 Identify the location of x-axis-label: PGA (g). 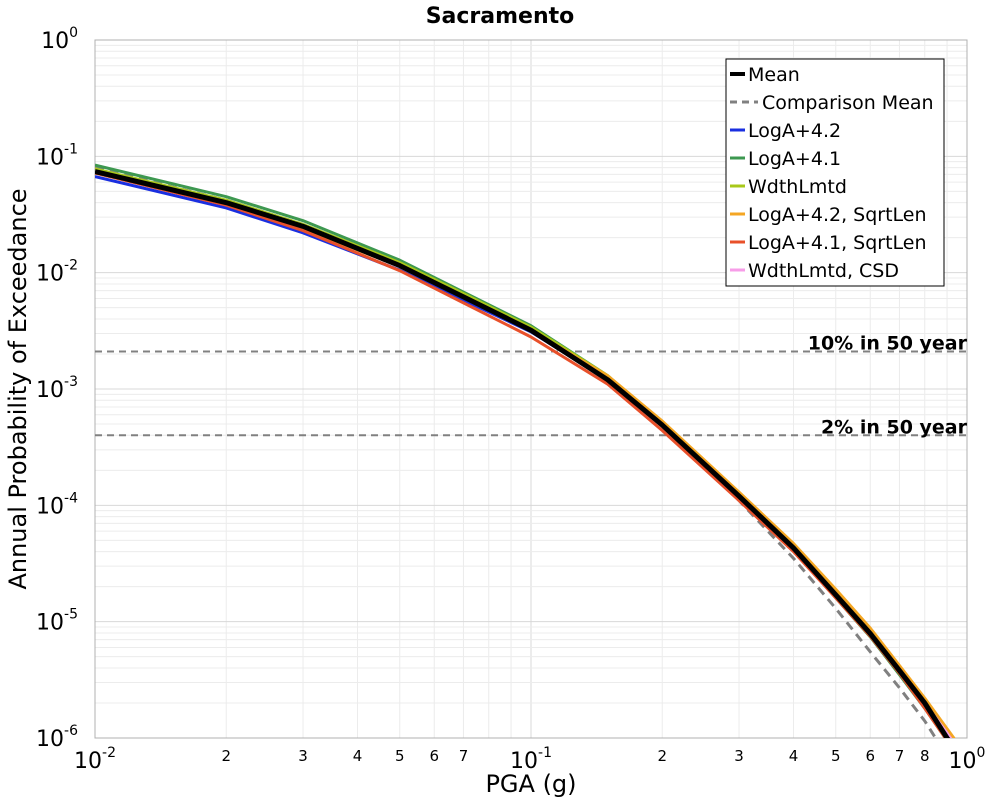
(530, 784).